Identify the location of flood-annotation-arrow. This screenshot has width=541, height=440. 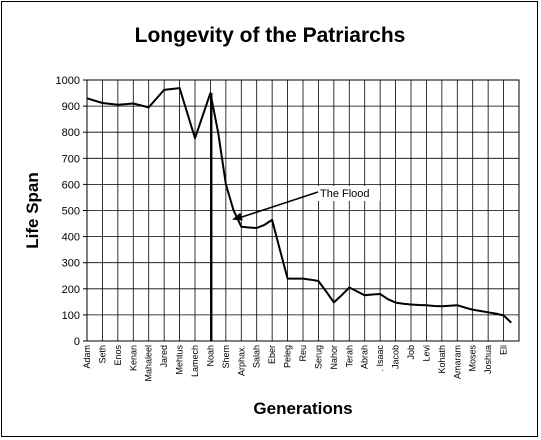
(279, 205).